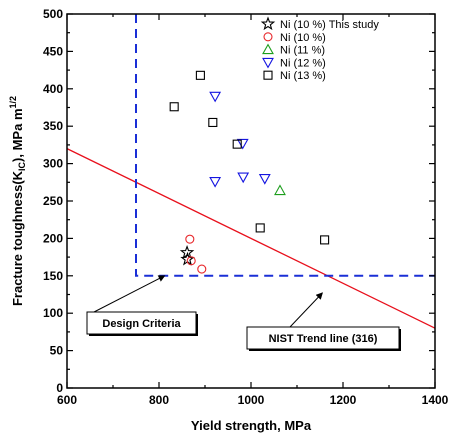 The height and width of the screenshot is (438, 451). Describe the element at coordinates (53, 14) in the screenshot. I see `y-tick-label: 500` at that location.